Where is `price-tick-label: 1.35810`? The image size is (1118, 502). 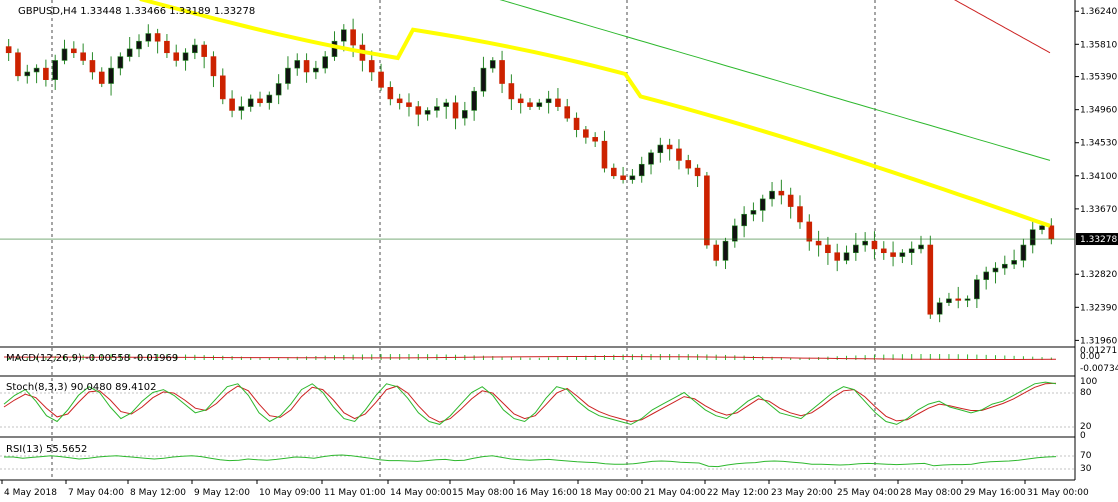 price-tick-label: 1.35810 is located at coordinates (1098, 45).